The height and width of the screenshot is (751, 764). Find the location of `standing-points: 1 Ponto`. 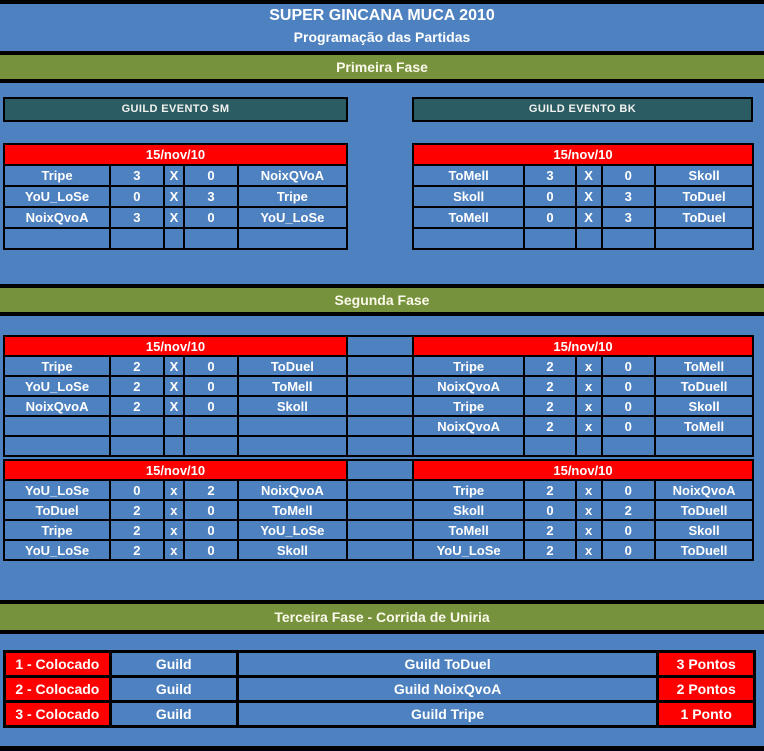

standing-points: 1 Ponto is located at coordinates (706, 714).